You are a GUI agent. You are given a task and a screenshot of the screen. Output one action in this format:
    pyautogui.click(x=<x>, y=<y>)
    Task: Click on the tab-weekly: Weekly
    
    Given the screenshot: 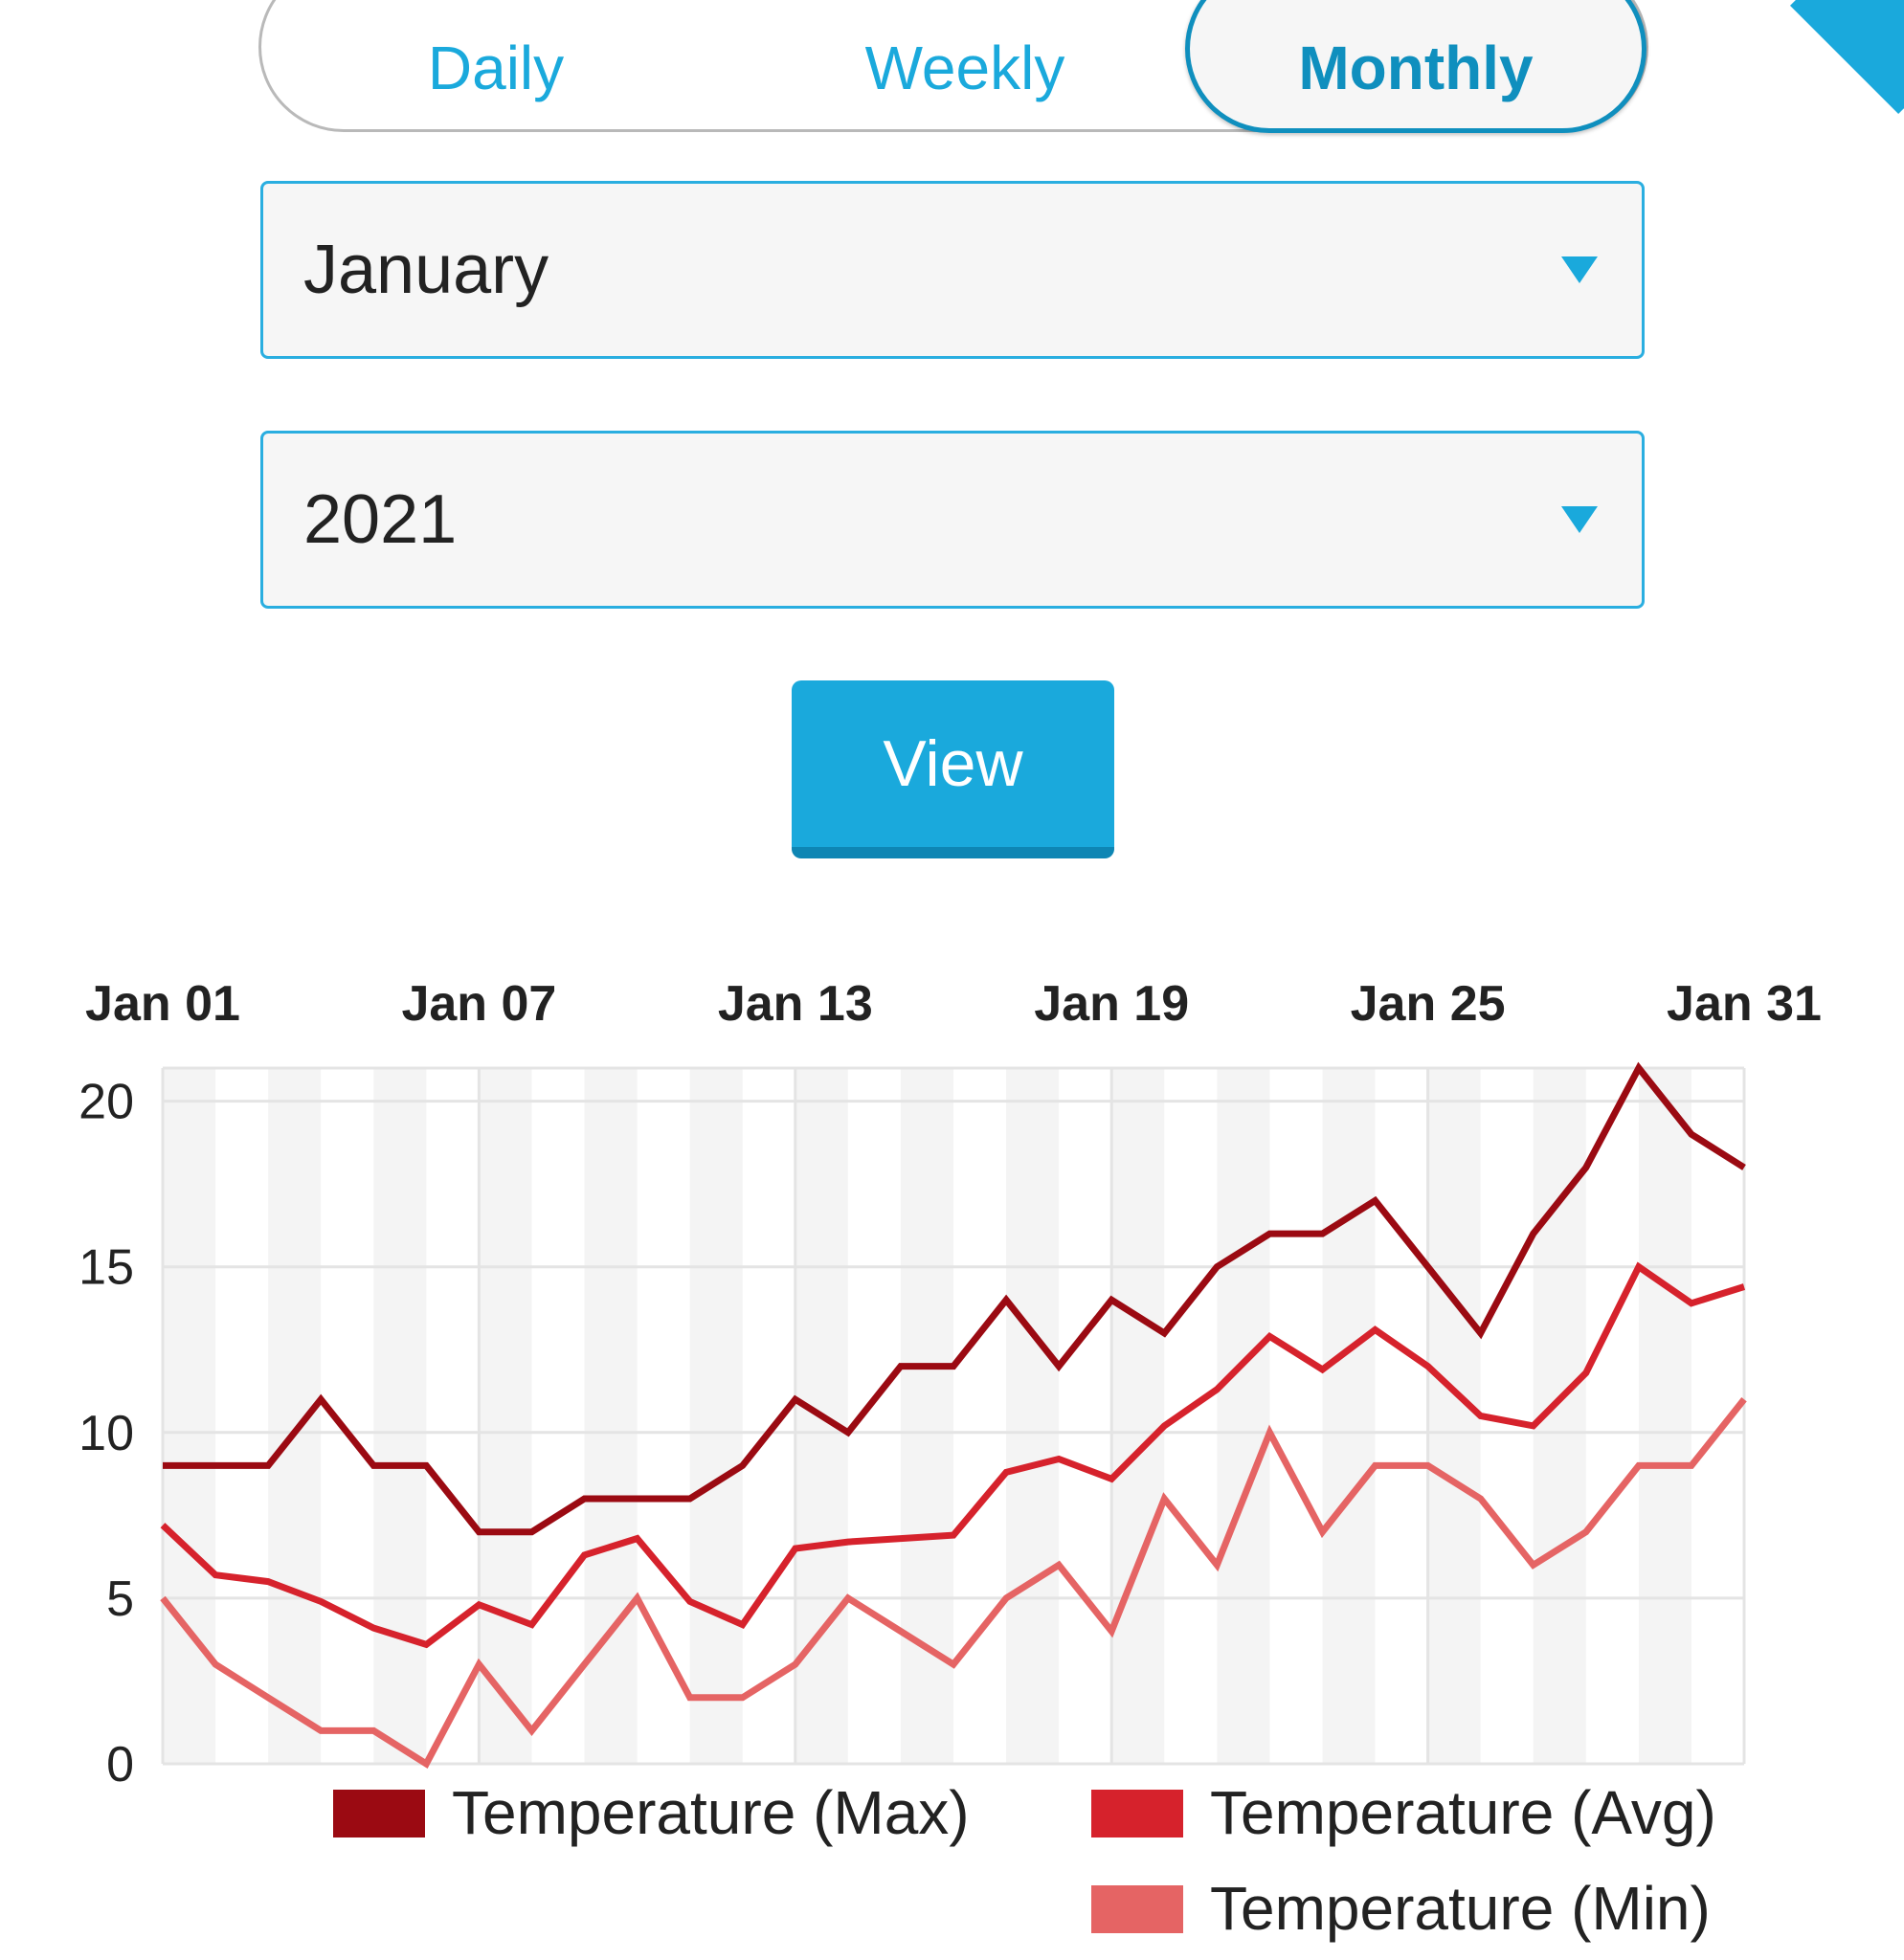 What is the action you would take?
    pyautogui.click(x=965, y=67)
    